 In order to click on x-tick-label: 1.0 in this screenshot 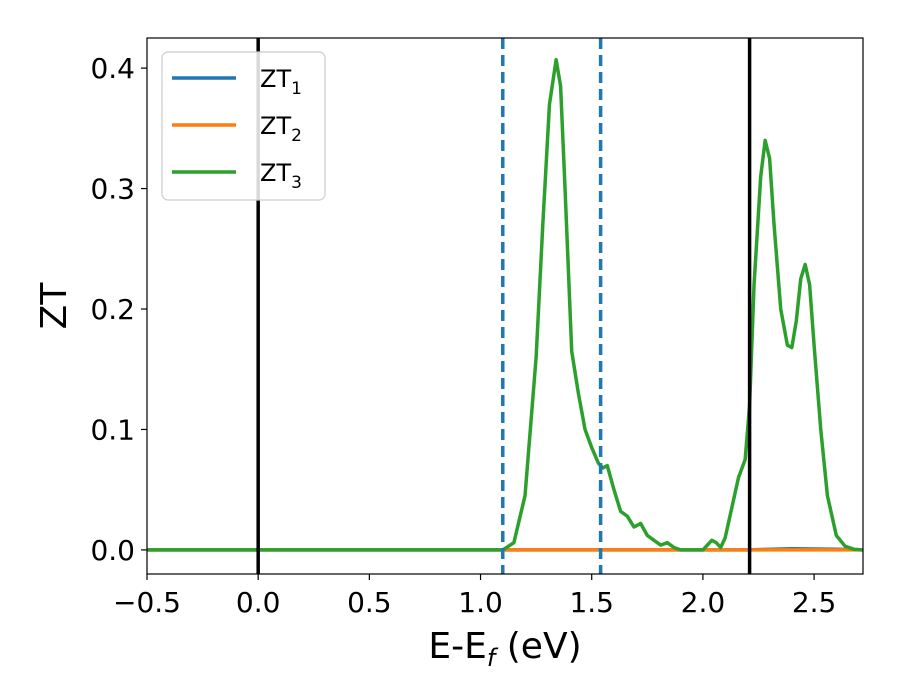, I will do `click(480, 602)`.